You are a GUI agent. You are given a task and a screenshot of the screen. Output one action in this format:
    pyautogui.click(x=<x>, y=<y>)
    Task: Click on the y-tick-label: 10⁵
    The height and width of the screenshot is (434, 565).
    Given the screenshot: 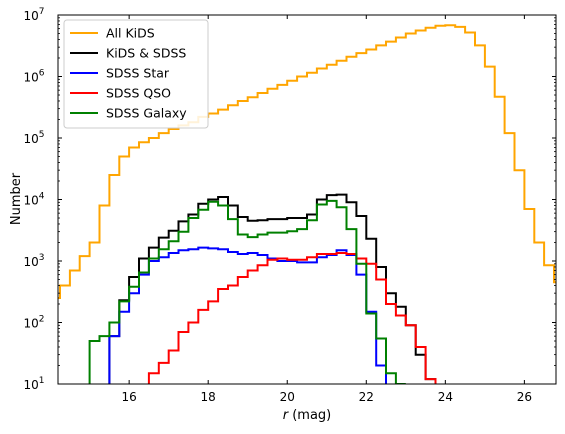 What is the action you would take?
    pyautogui.click(x=33, y=138)
    